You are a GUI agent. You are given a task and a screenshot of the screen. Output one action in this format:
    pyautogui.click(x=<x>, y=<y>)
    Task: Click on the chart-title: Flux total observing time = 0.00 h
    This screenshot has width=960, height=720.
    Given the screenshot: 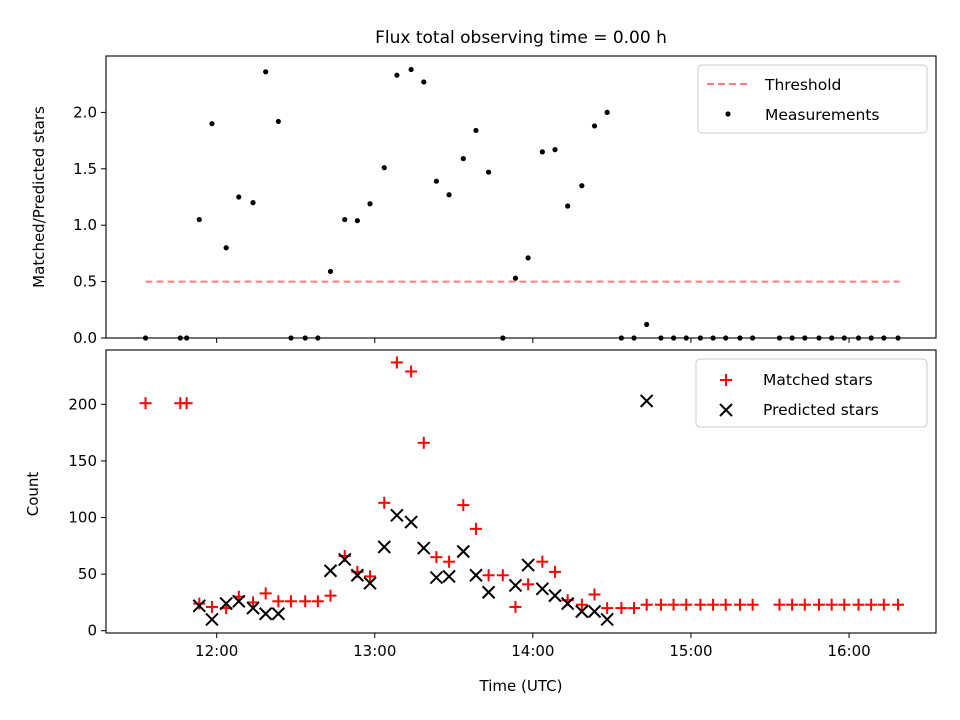 What is the action you would take?
    pyautogui.click(x=521, y=38)
    